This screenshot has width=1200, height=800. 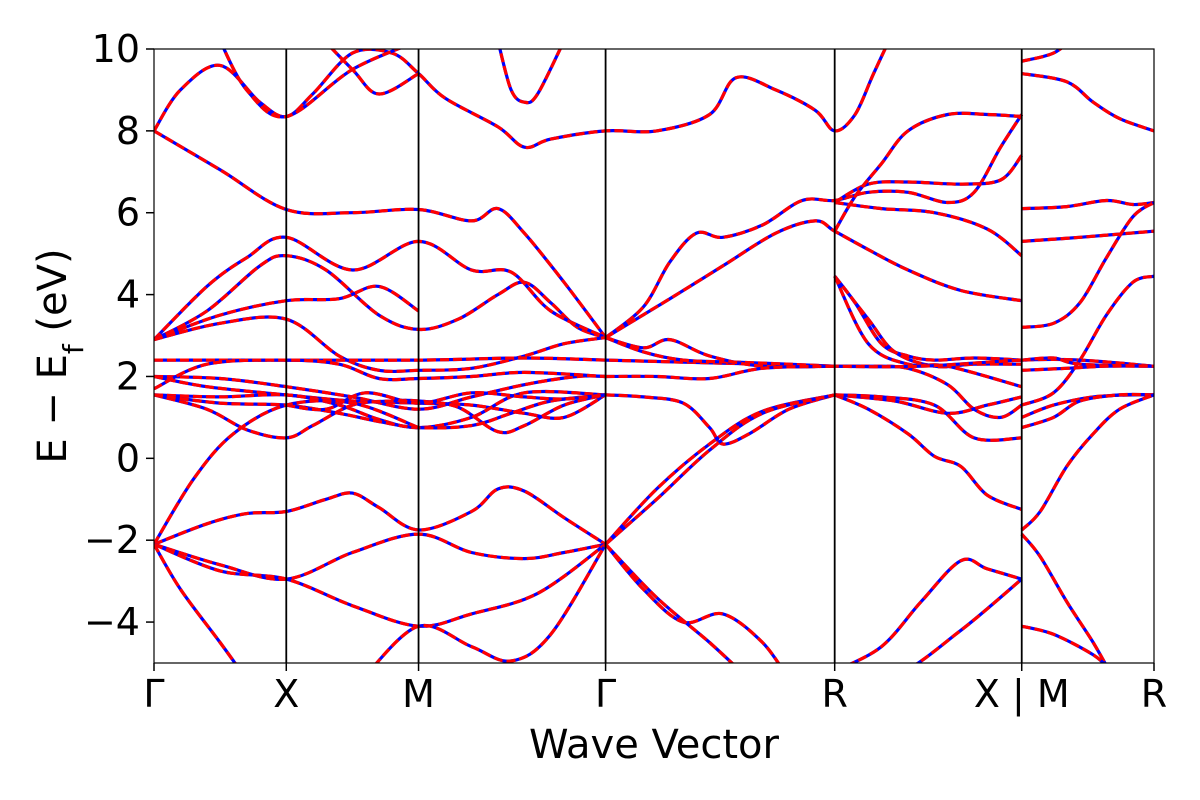 What do you see at coordinates (112, 622) in the screenshot?
I see `y-tick-label: −4` at bounding box center [112, 622].